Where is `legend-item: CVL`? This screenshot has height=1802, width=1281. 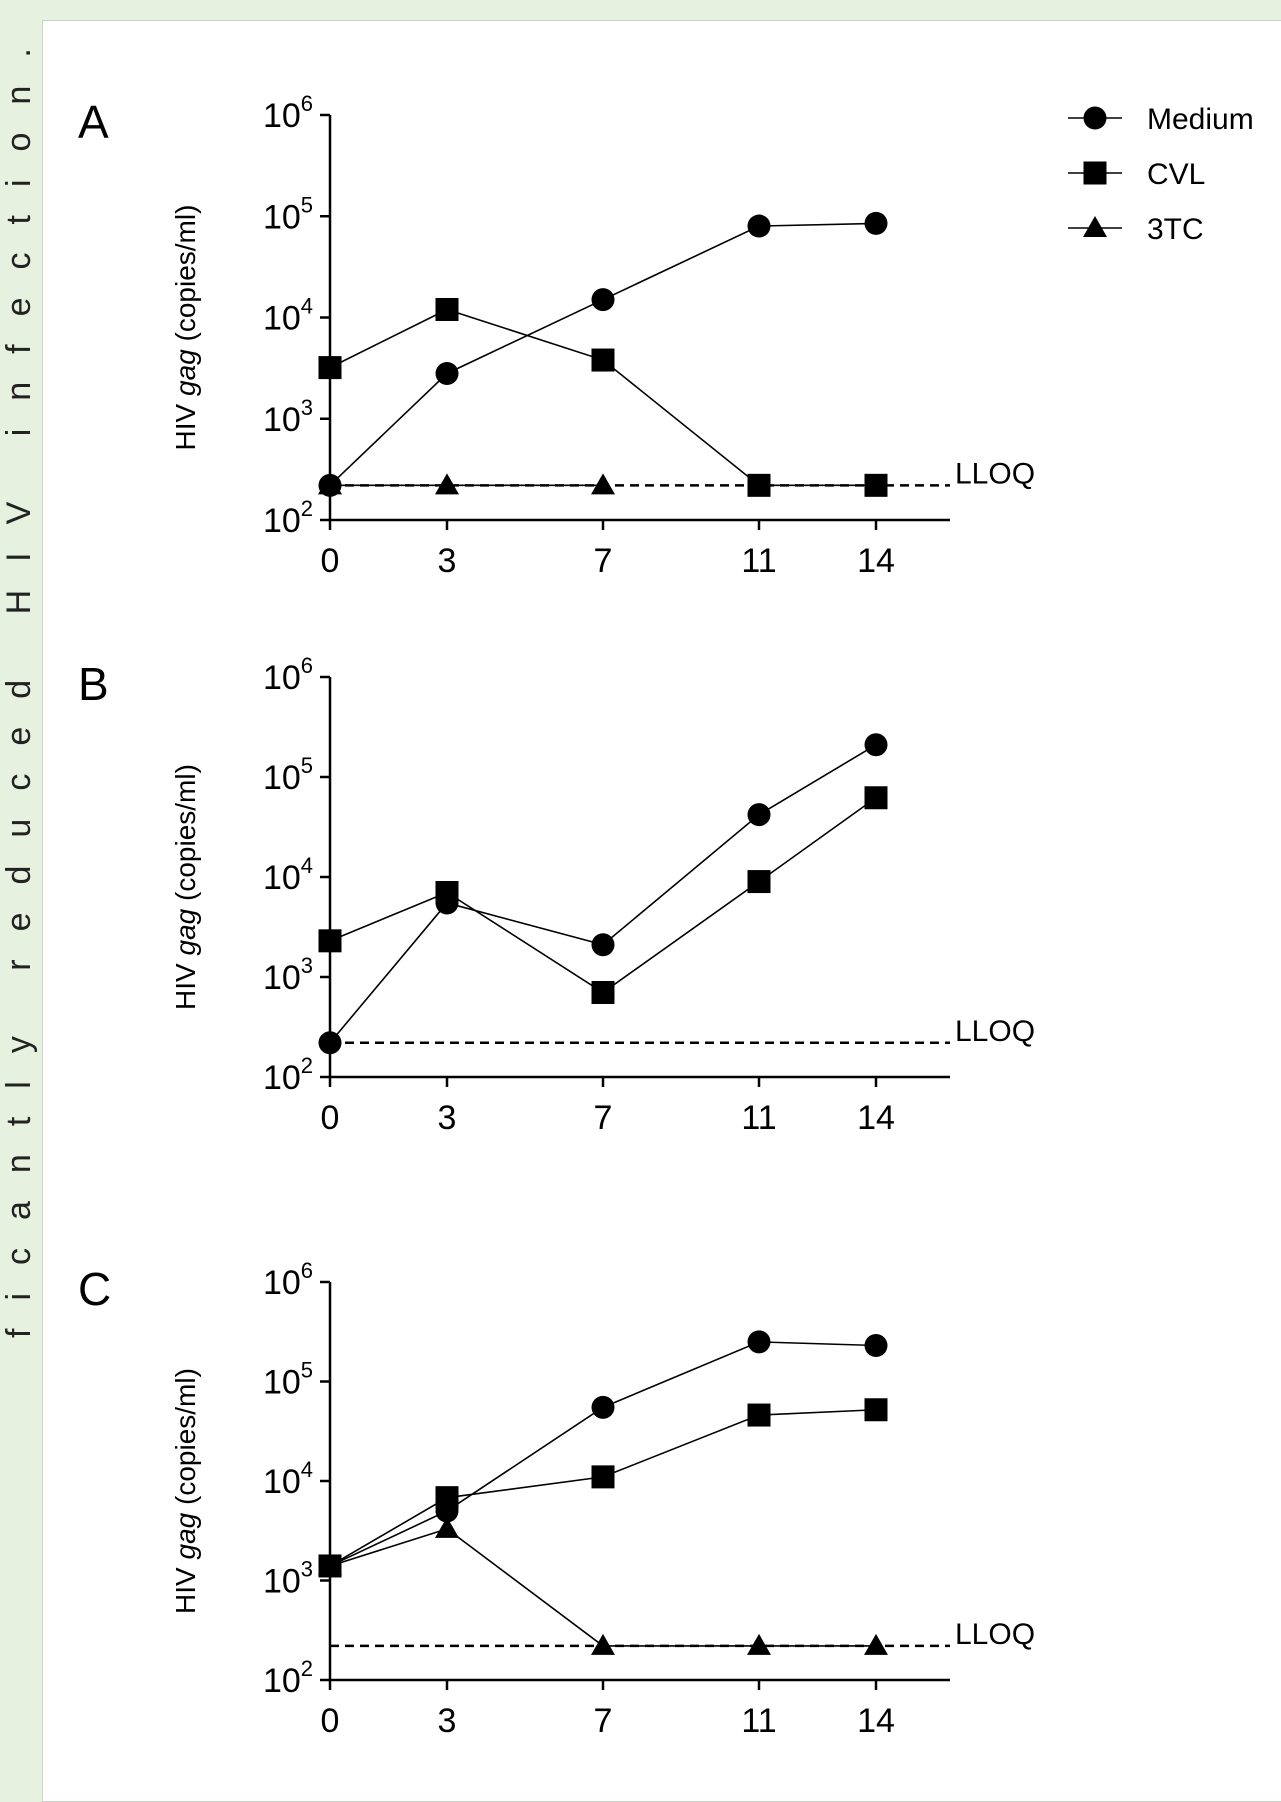
legend-item: CVL is located at coordinates (1136, 174).